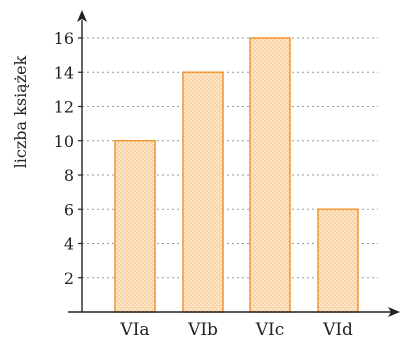  What do you see at coordinates (134, 330) in the screenshot?
I see `x-tick-label-VIa: VIa` at bounding box center [134, 330].